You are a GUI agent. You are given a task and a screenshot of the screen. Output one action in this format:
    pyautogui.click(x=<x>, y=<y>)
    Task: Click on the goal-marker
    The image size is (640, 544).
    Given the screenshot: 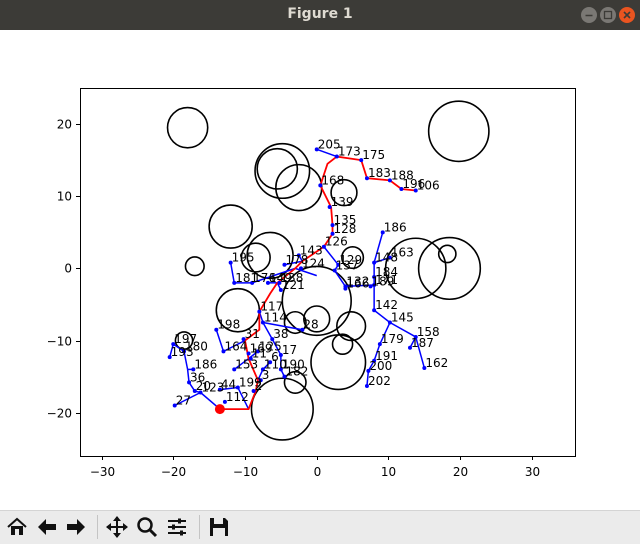 What is the action you would take?
    pyautogui.click(x=219, y=409)
    